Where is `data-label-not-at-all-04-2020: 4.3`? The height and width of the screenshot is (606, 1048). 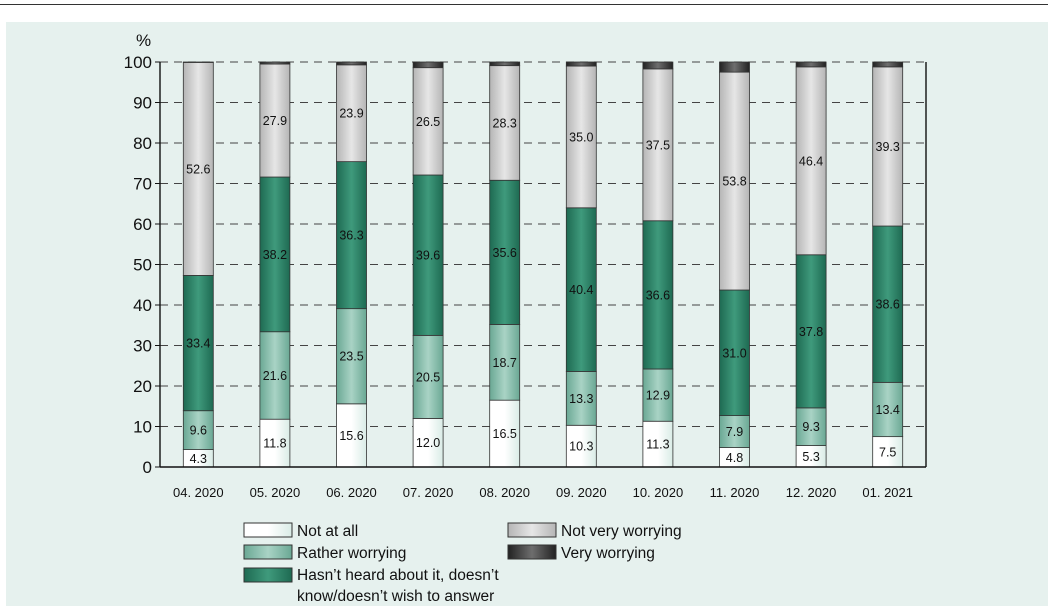 data-label-not-at-all-04-2020: 4.3 is located at coordinates (198, 459).